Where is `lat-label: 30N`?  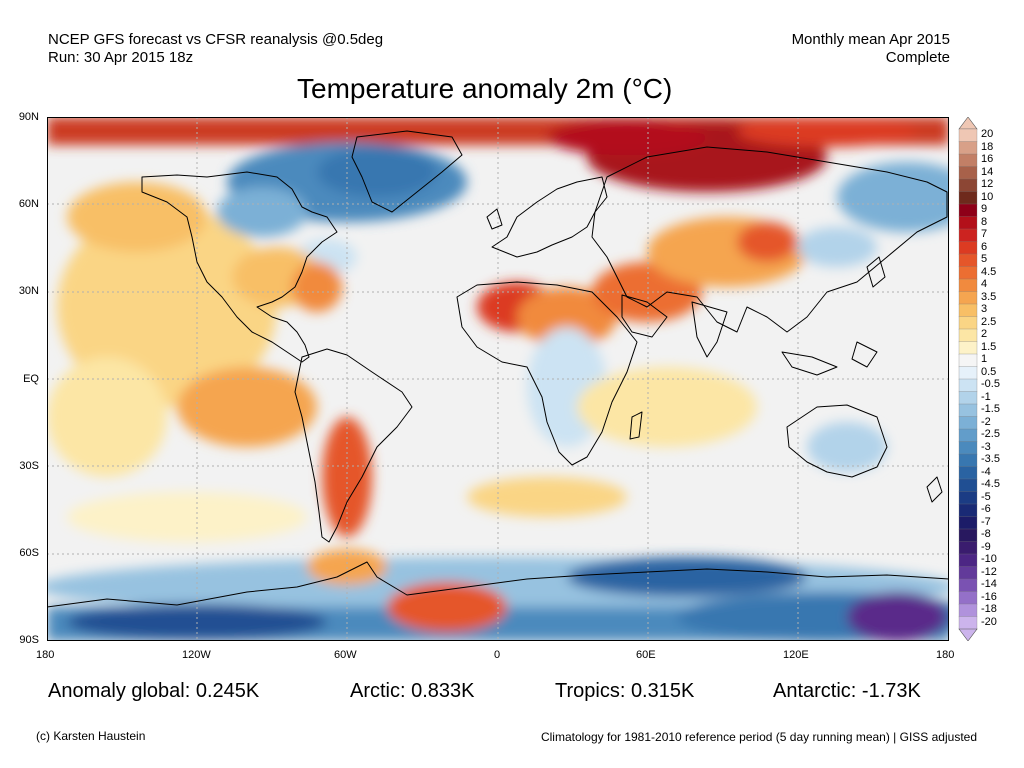
lat-label: 30N is located at coordinates (28, 291).